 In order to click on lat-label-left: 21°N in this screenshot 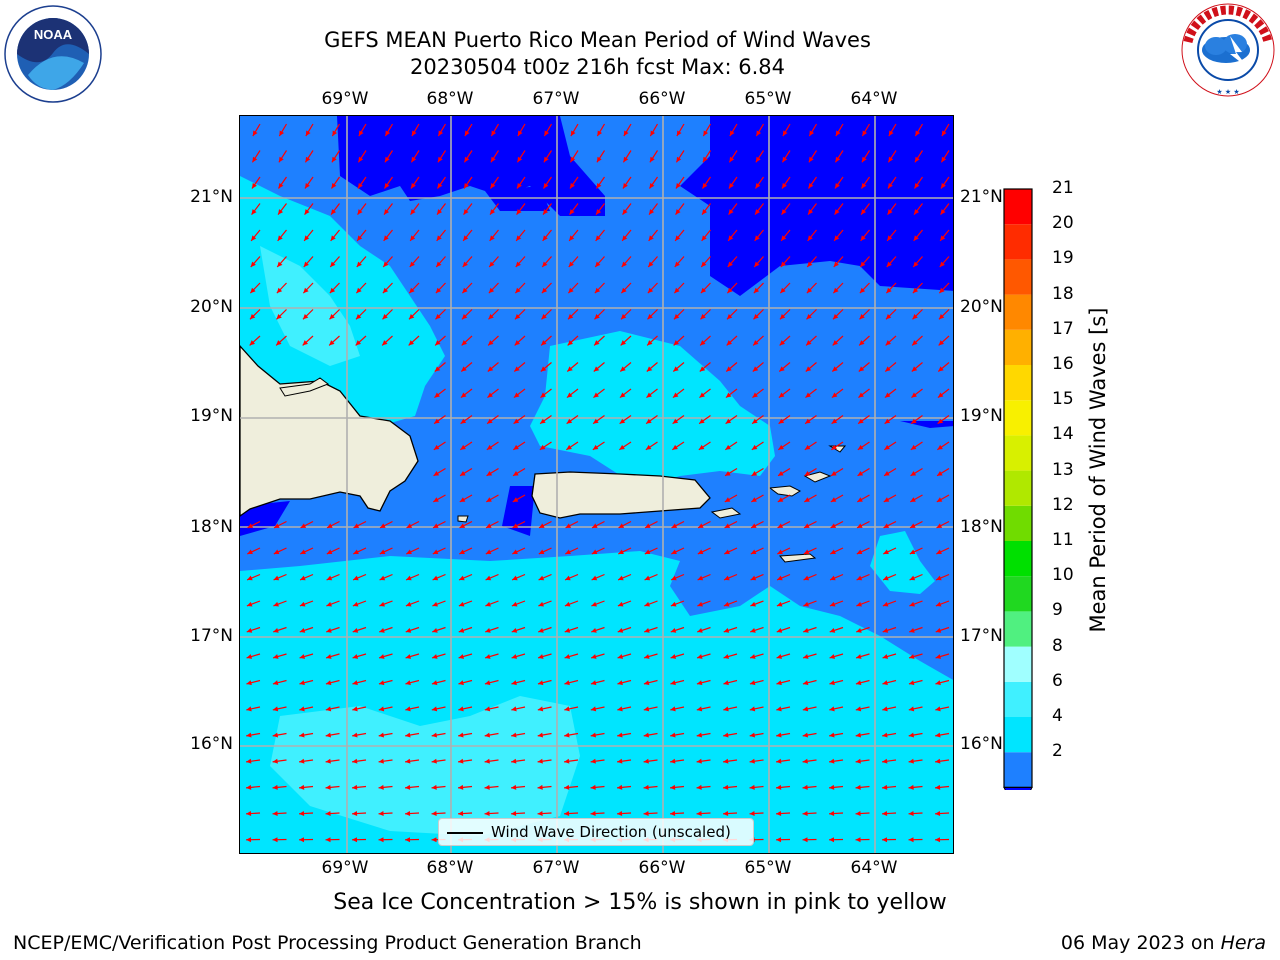, I will do `click(211, 197)`.